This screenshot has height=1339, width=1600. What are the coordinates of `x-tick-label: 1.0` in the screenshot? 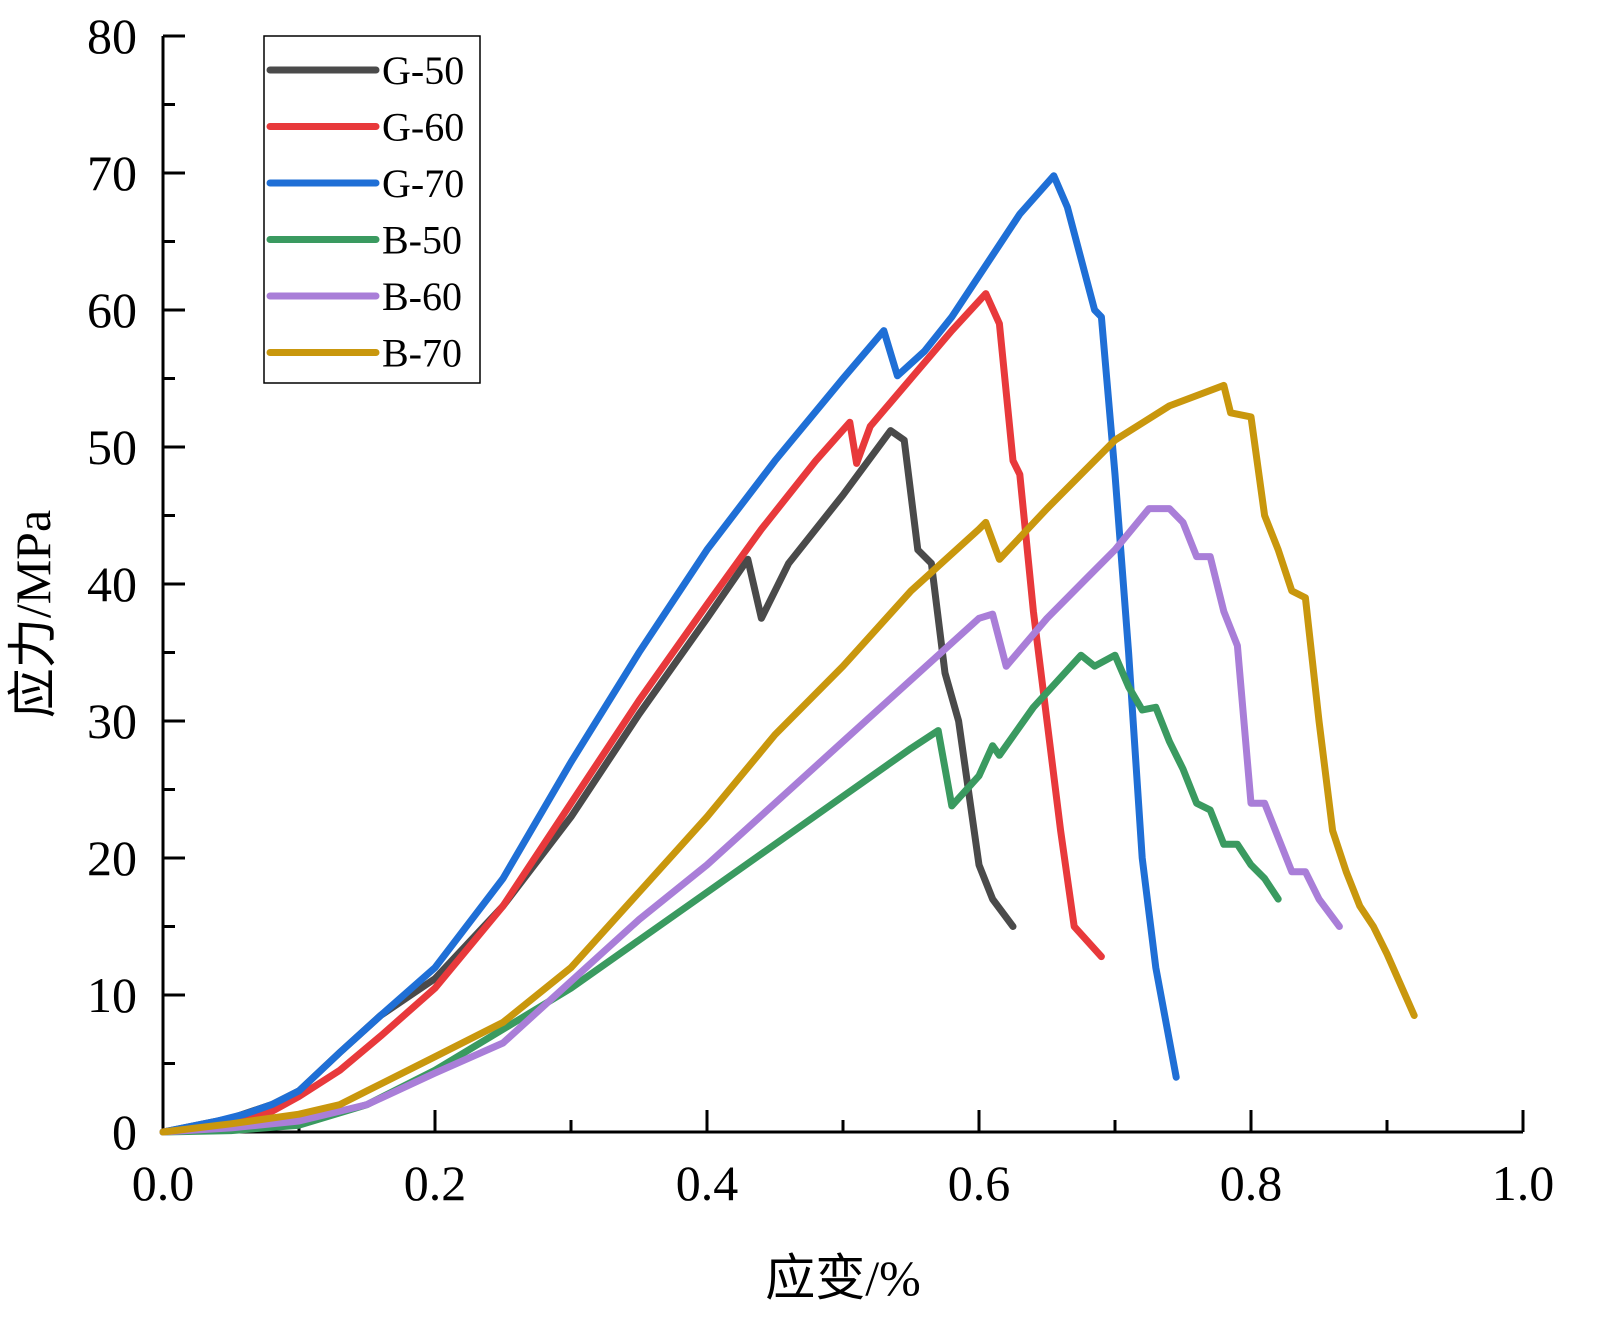 It's located at (1523, 1183).